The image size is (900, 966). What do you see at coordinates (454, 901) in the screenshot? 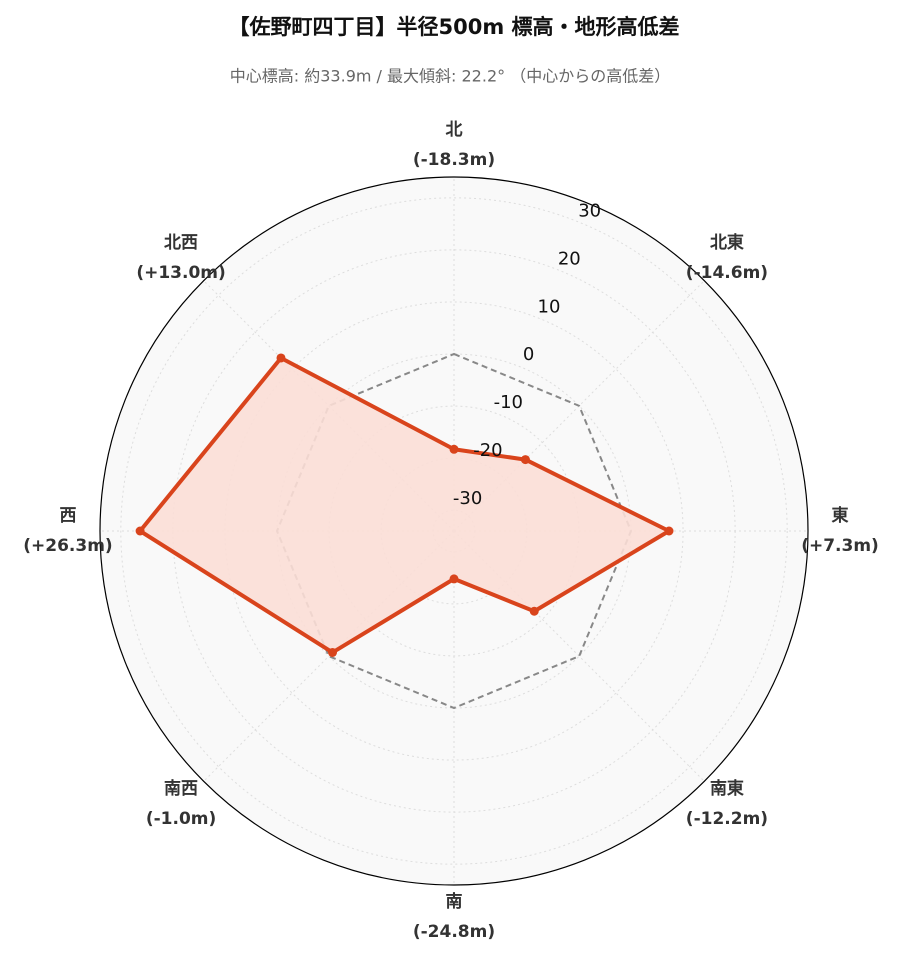
I see `category-label: 南` at bounding box center [454, 901].